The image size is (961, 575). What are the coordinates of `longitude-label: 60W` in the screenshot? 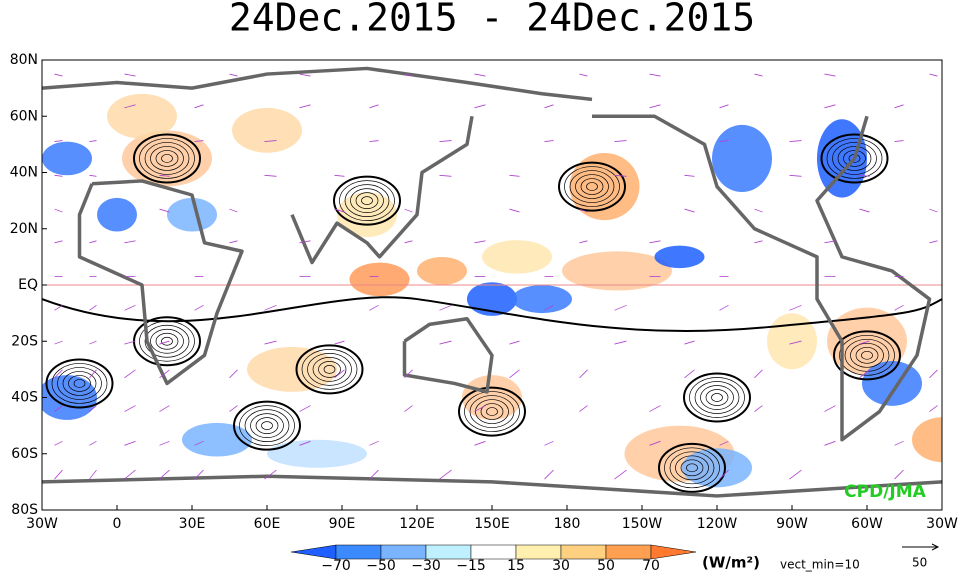 It's located at (867, 524).